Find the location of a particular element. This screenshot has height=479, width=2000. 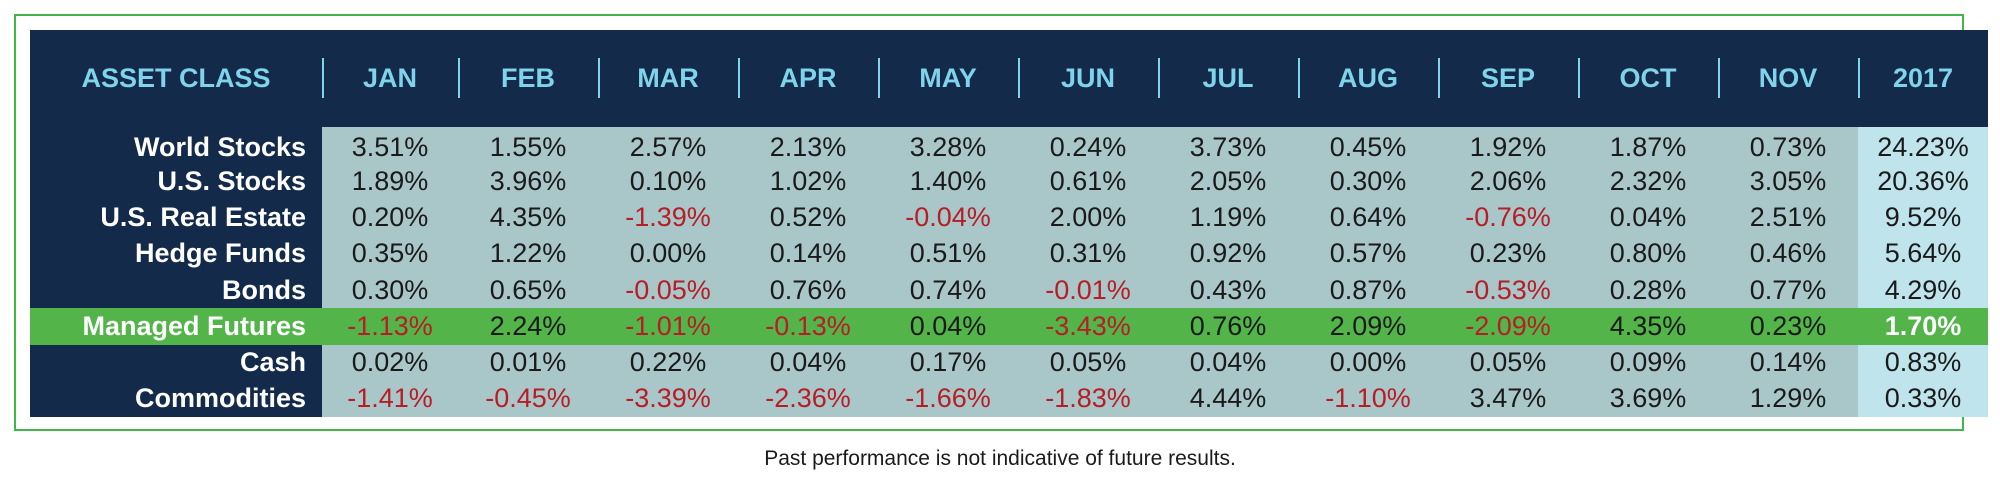

header-2017: 2017 is located at coordinates (1923, 78).